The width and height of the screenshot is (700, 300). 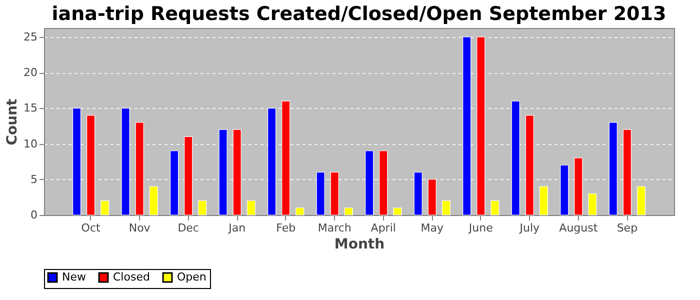 What do you see at coordinates (578, 228) in the screenshot?
I see `x-tick-label: August` at bounding box center [578, 228].